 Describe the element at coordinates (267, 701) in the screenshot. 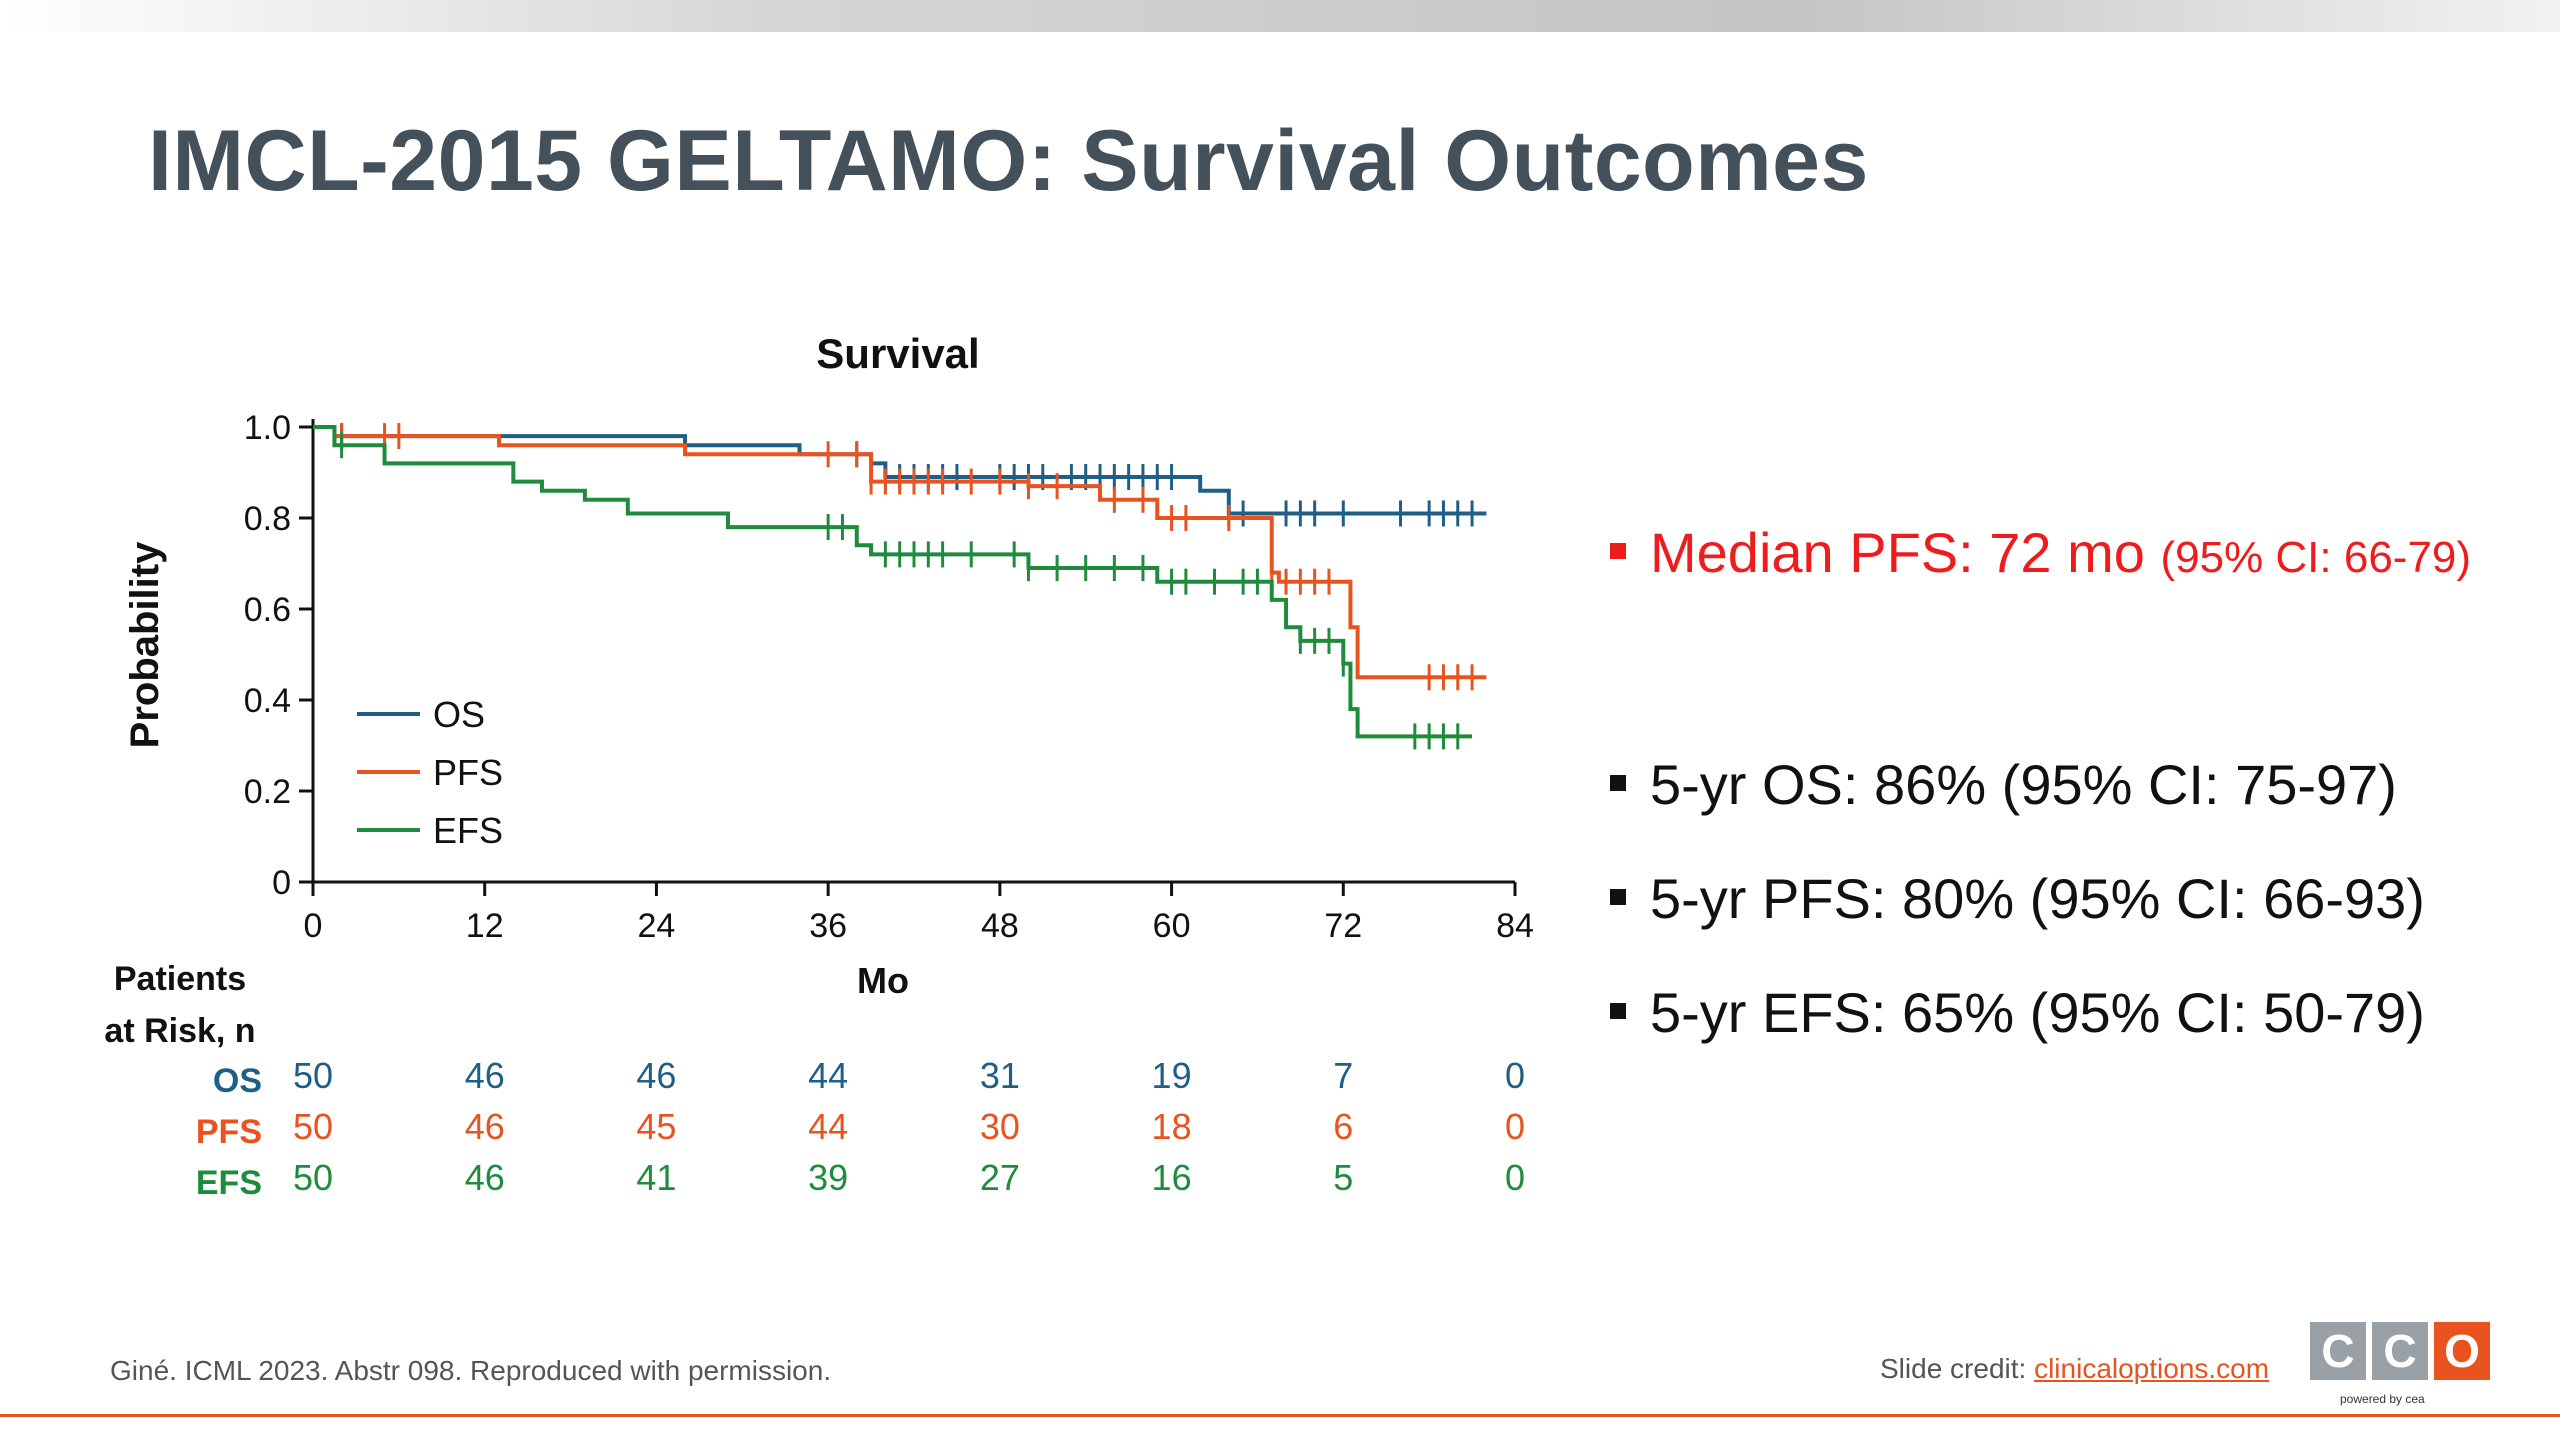

I see `y-tick-label: 0.4` at that location.